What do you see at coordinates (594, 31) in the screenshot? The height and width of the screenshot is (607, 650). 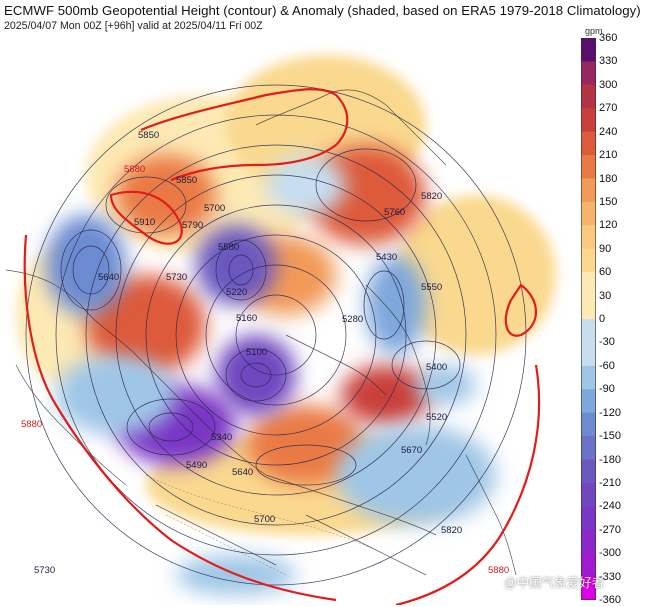 I see `colorbar-unit: gpm` at bounding box center [594, 31].